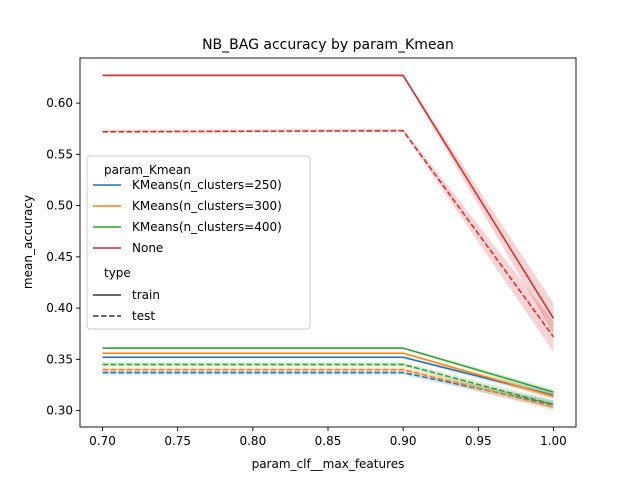 Image resolution: width=640 pixels, height=480 pixels. Describe the element at coordinates (328, 464) in the screenshot. I see `x-axis-title: param_clf__max_features` at that location.